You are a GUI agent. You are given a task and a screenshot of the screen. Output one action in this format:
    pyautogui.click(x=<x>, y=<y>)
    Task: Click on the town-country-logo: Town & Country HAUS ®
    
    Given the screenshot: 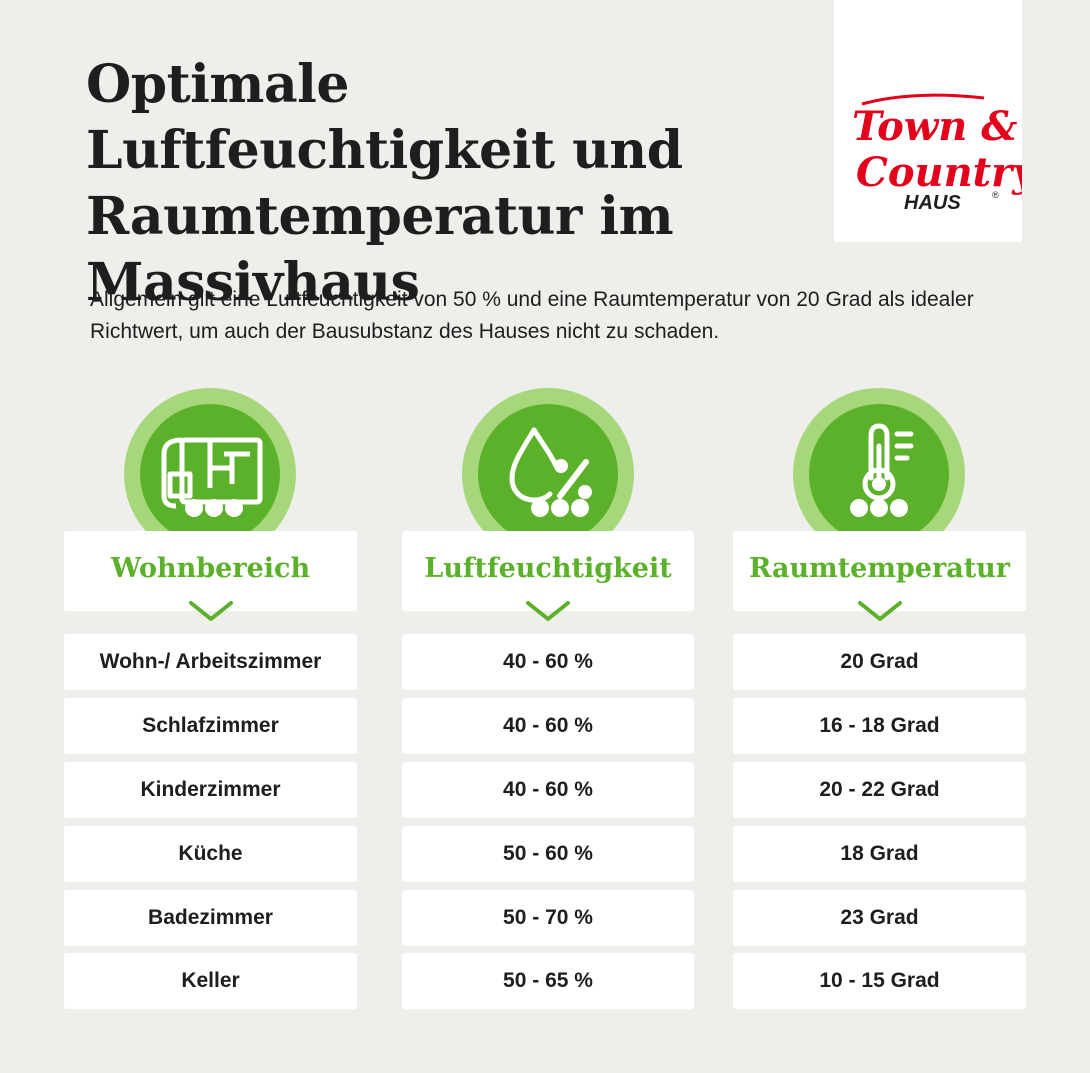 What is the action you would take?
    pyautogui.click(x=928, y=121)
    